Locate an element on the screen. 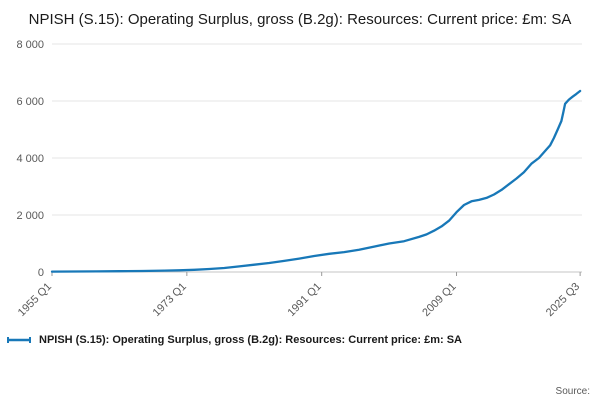 This screenshot has height=400, width=600. y-axis-tick-label: 6 000 is located at coordinates (30, 102).